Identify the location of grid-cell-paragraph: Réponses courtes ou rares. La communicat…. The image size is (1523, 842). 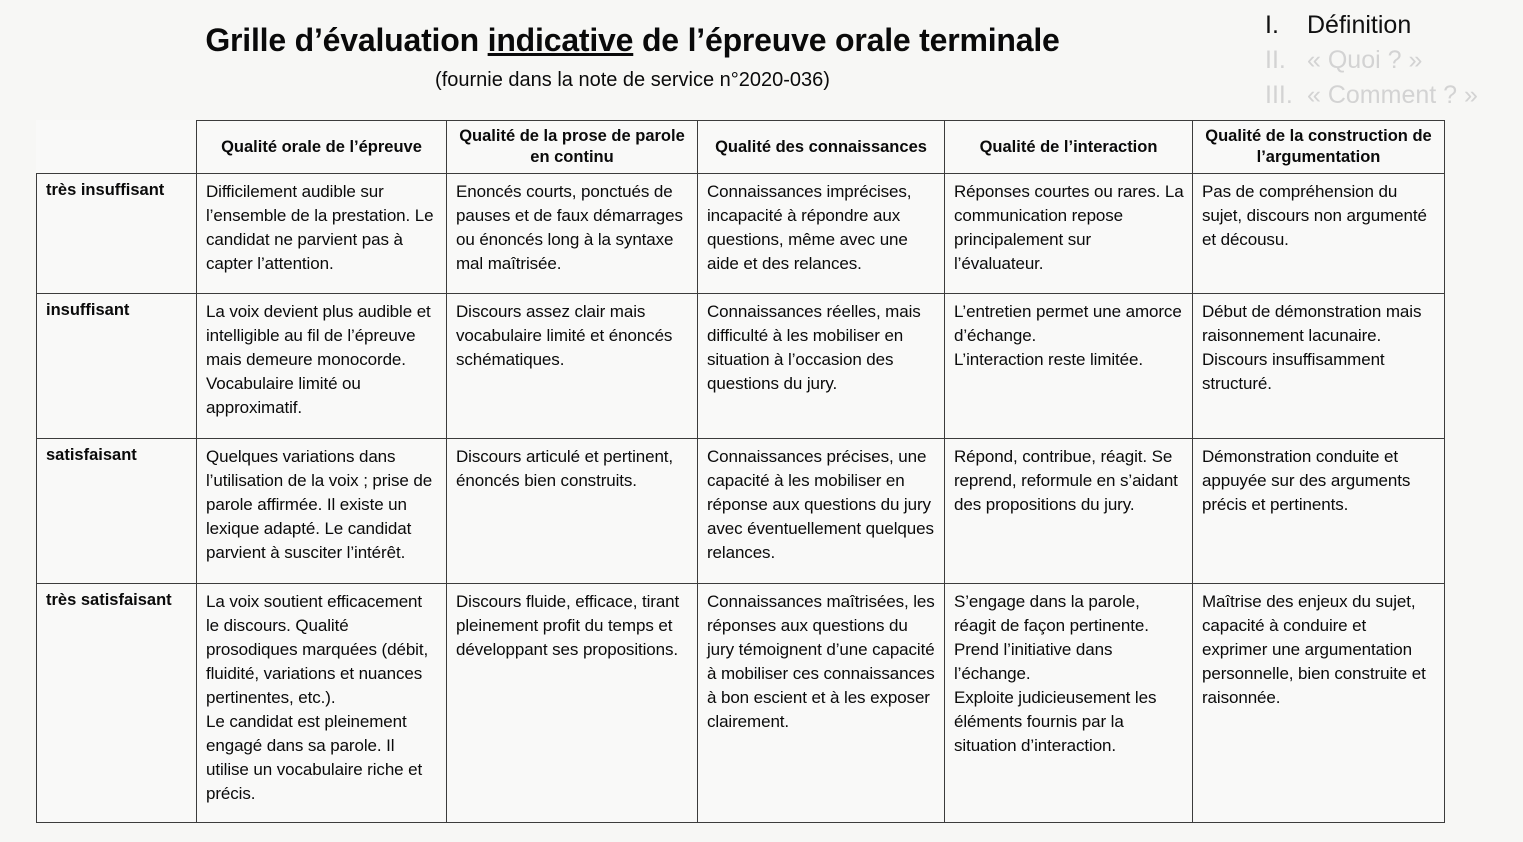
(1069, 227).